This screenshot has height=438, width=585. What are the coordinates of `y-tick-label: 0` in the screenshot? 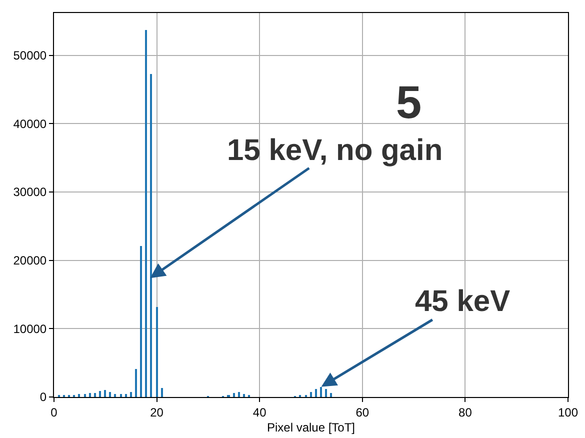 It's located at (43, 397).